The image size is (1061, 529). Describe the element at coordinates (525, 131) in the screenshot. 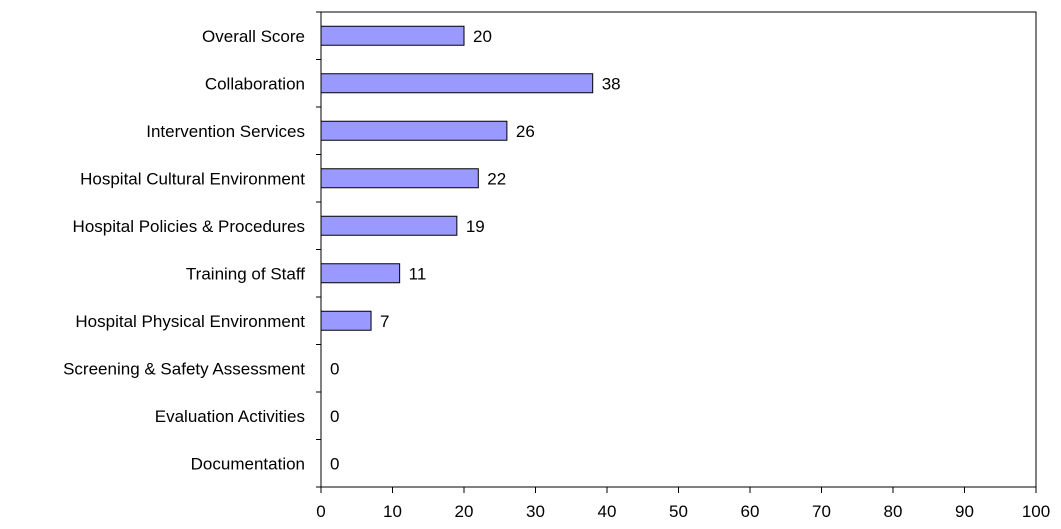

I see `data-label: 26` at that location.